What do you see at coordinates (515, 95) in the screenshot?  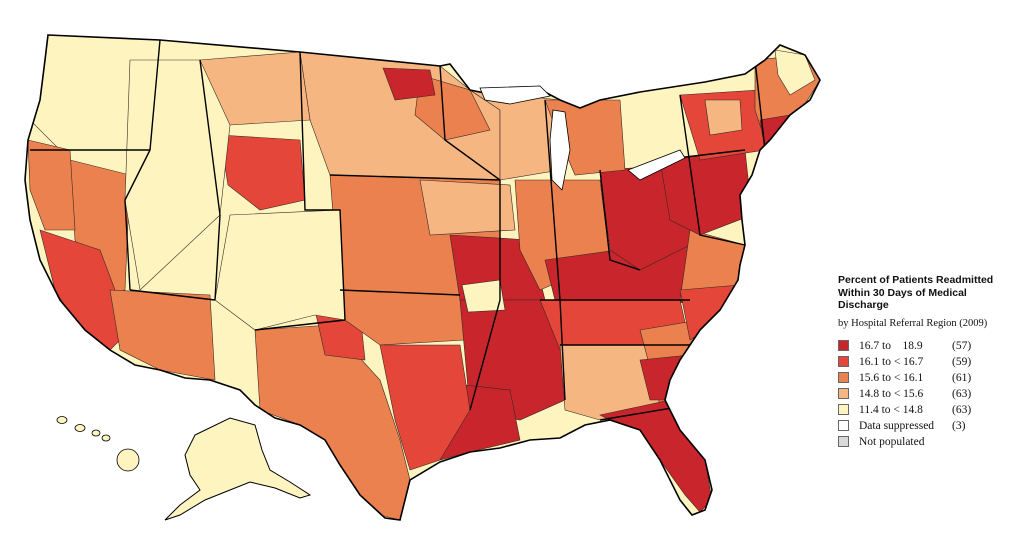 I see `lake-superior` at bounding box center [515, 95].